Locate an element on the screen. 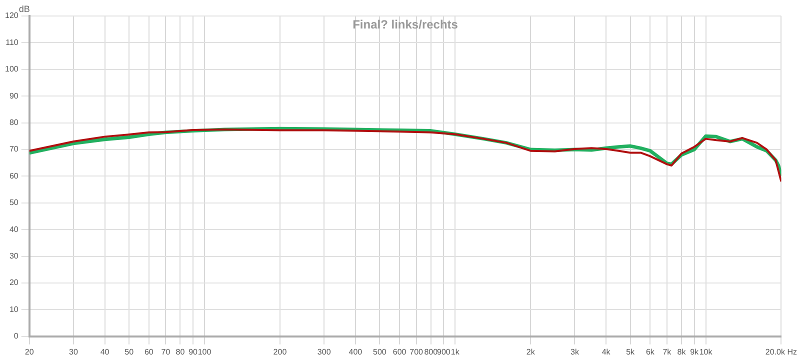  x-tick-label: 9k is located at coordinates (695, 351).